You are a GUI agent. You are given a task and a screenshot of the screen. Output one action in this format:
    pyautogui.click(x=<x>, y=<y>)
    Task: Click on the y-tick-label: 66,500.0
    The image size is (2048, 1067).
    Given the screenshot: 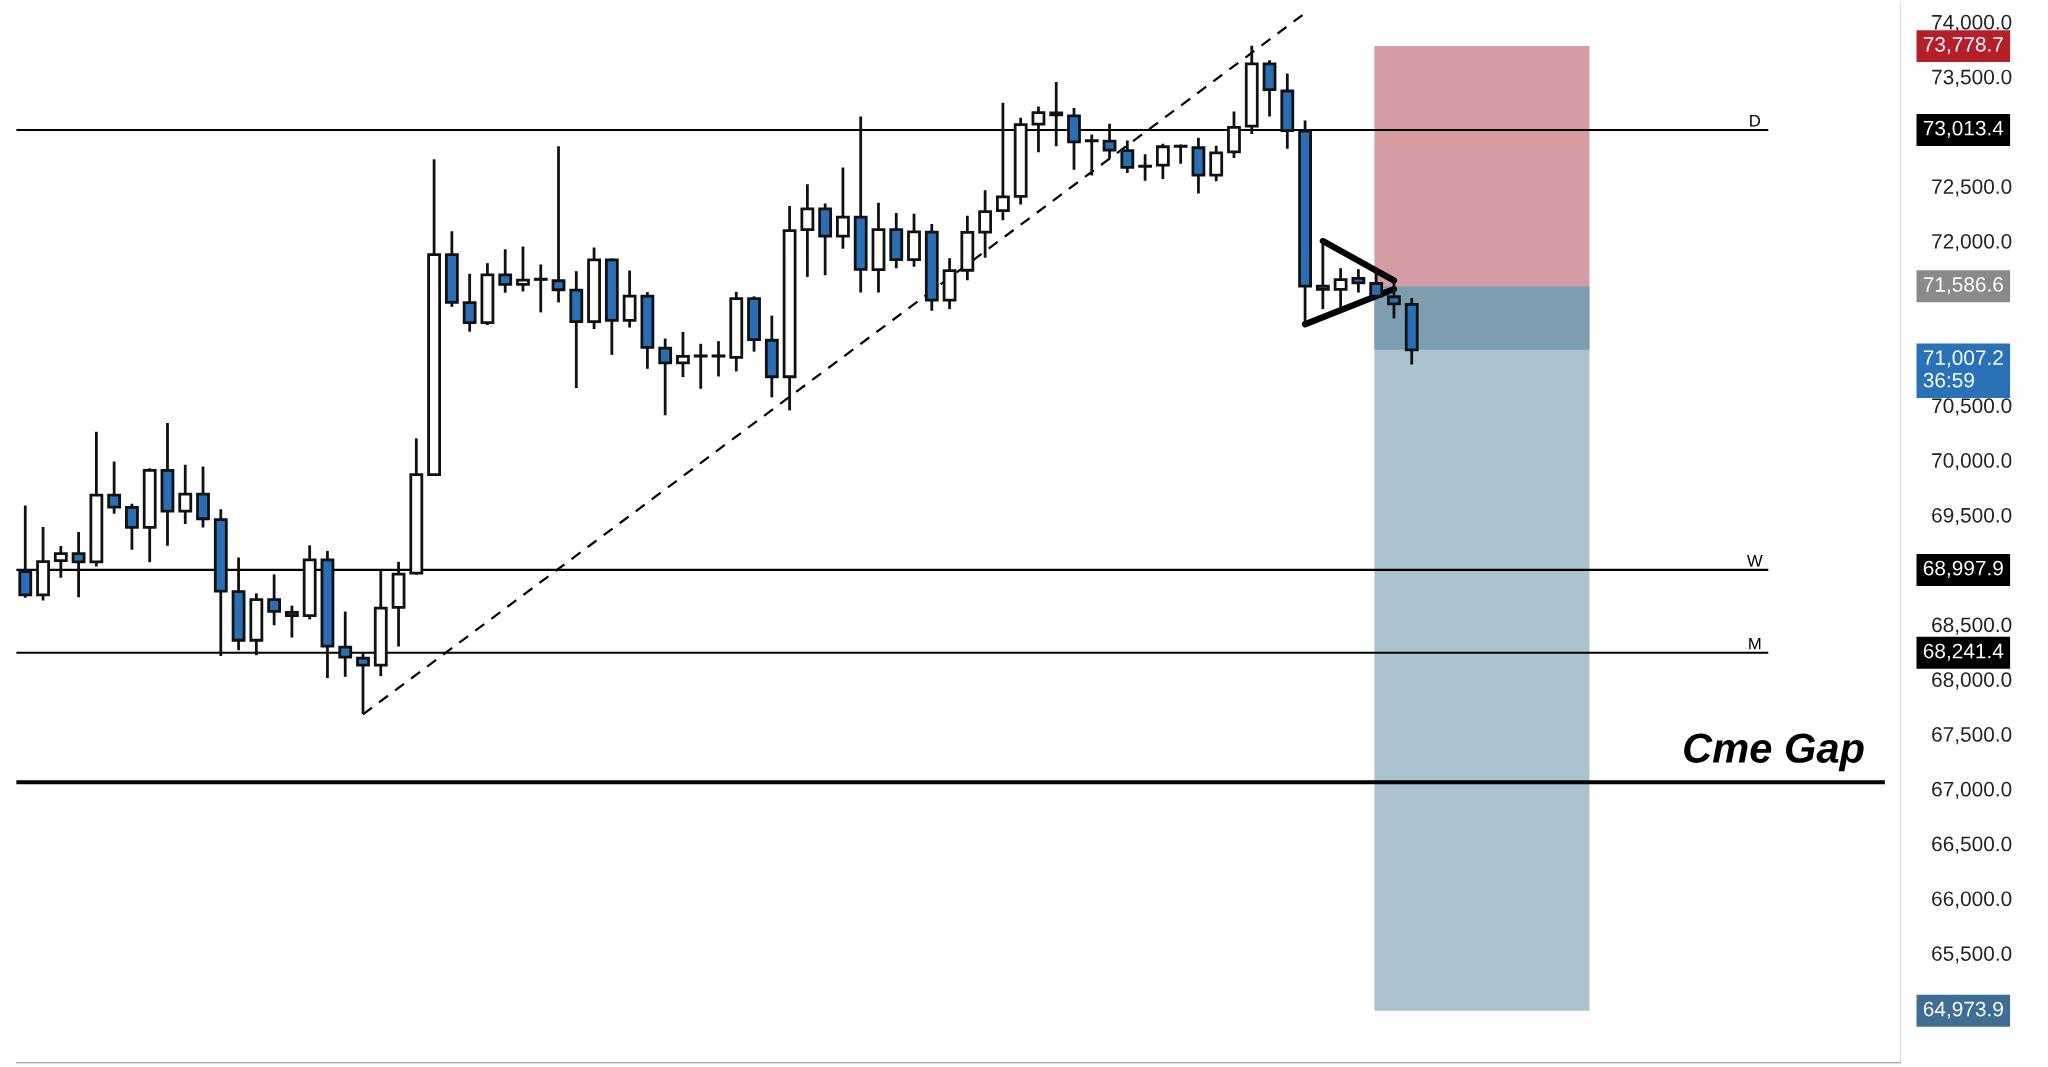 What is the action you would take?
    pyautogui.click(x=1972, y=845)
    